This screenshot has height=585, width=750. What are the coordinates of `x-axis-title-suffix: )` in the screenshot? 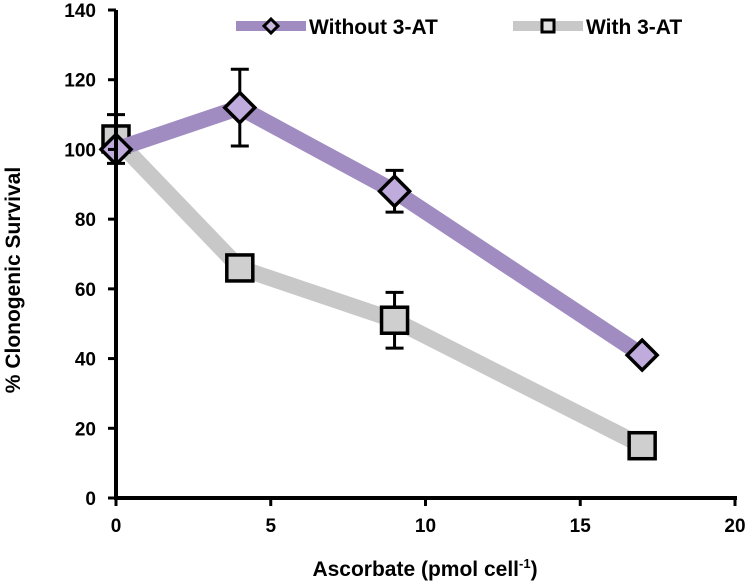 It's located at (534, 569).